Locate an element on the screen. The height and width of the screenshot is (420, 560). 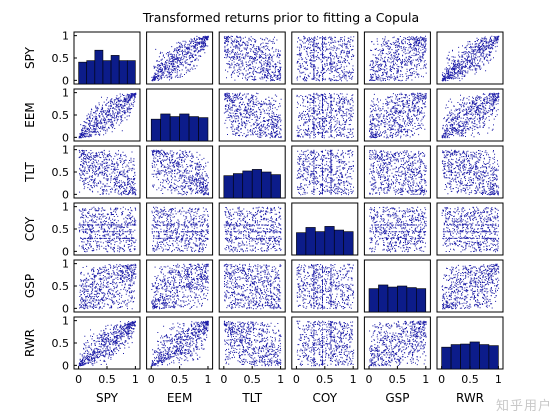
x-axis-label: EEM is located at coordinates (180, 398).